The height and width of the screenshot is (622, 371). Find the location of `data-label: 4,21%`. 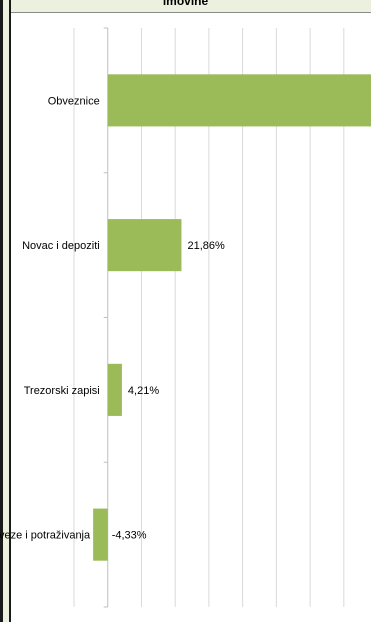

data-label: 4,21% is located at coordinates (143, 391).